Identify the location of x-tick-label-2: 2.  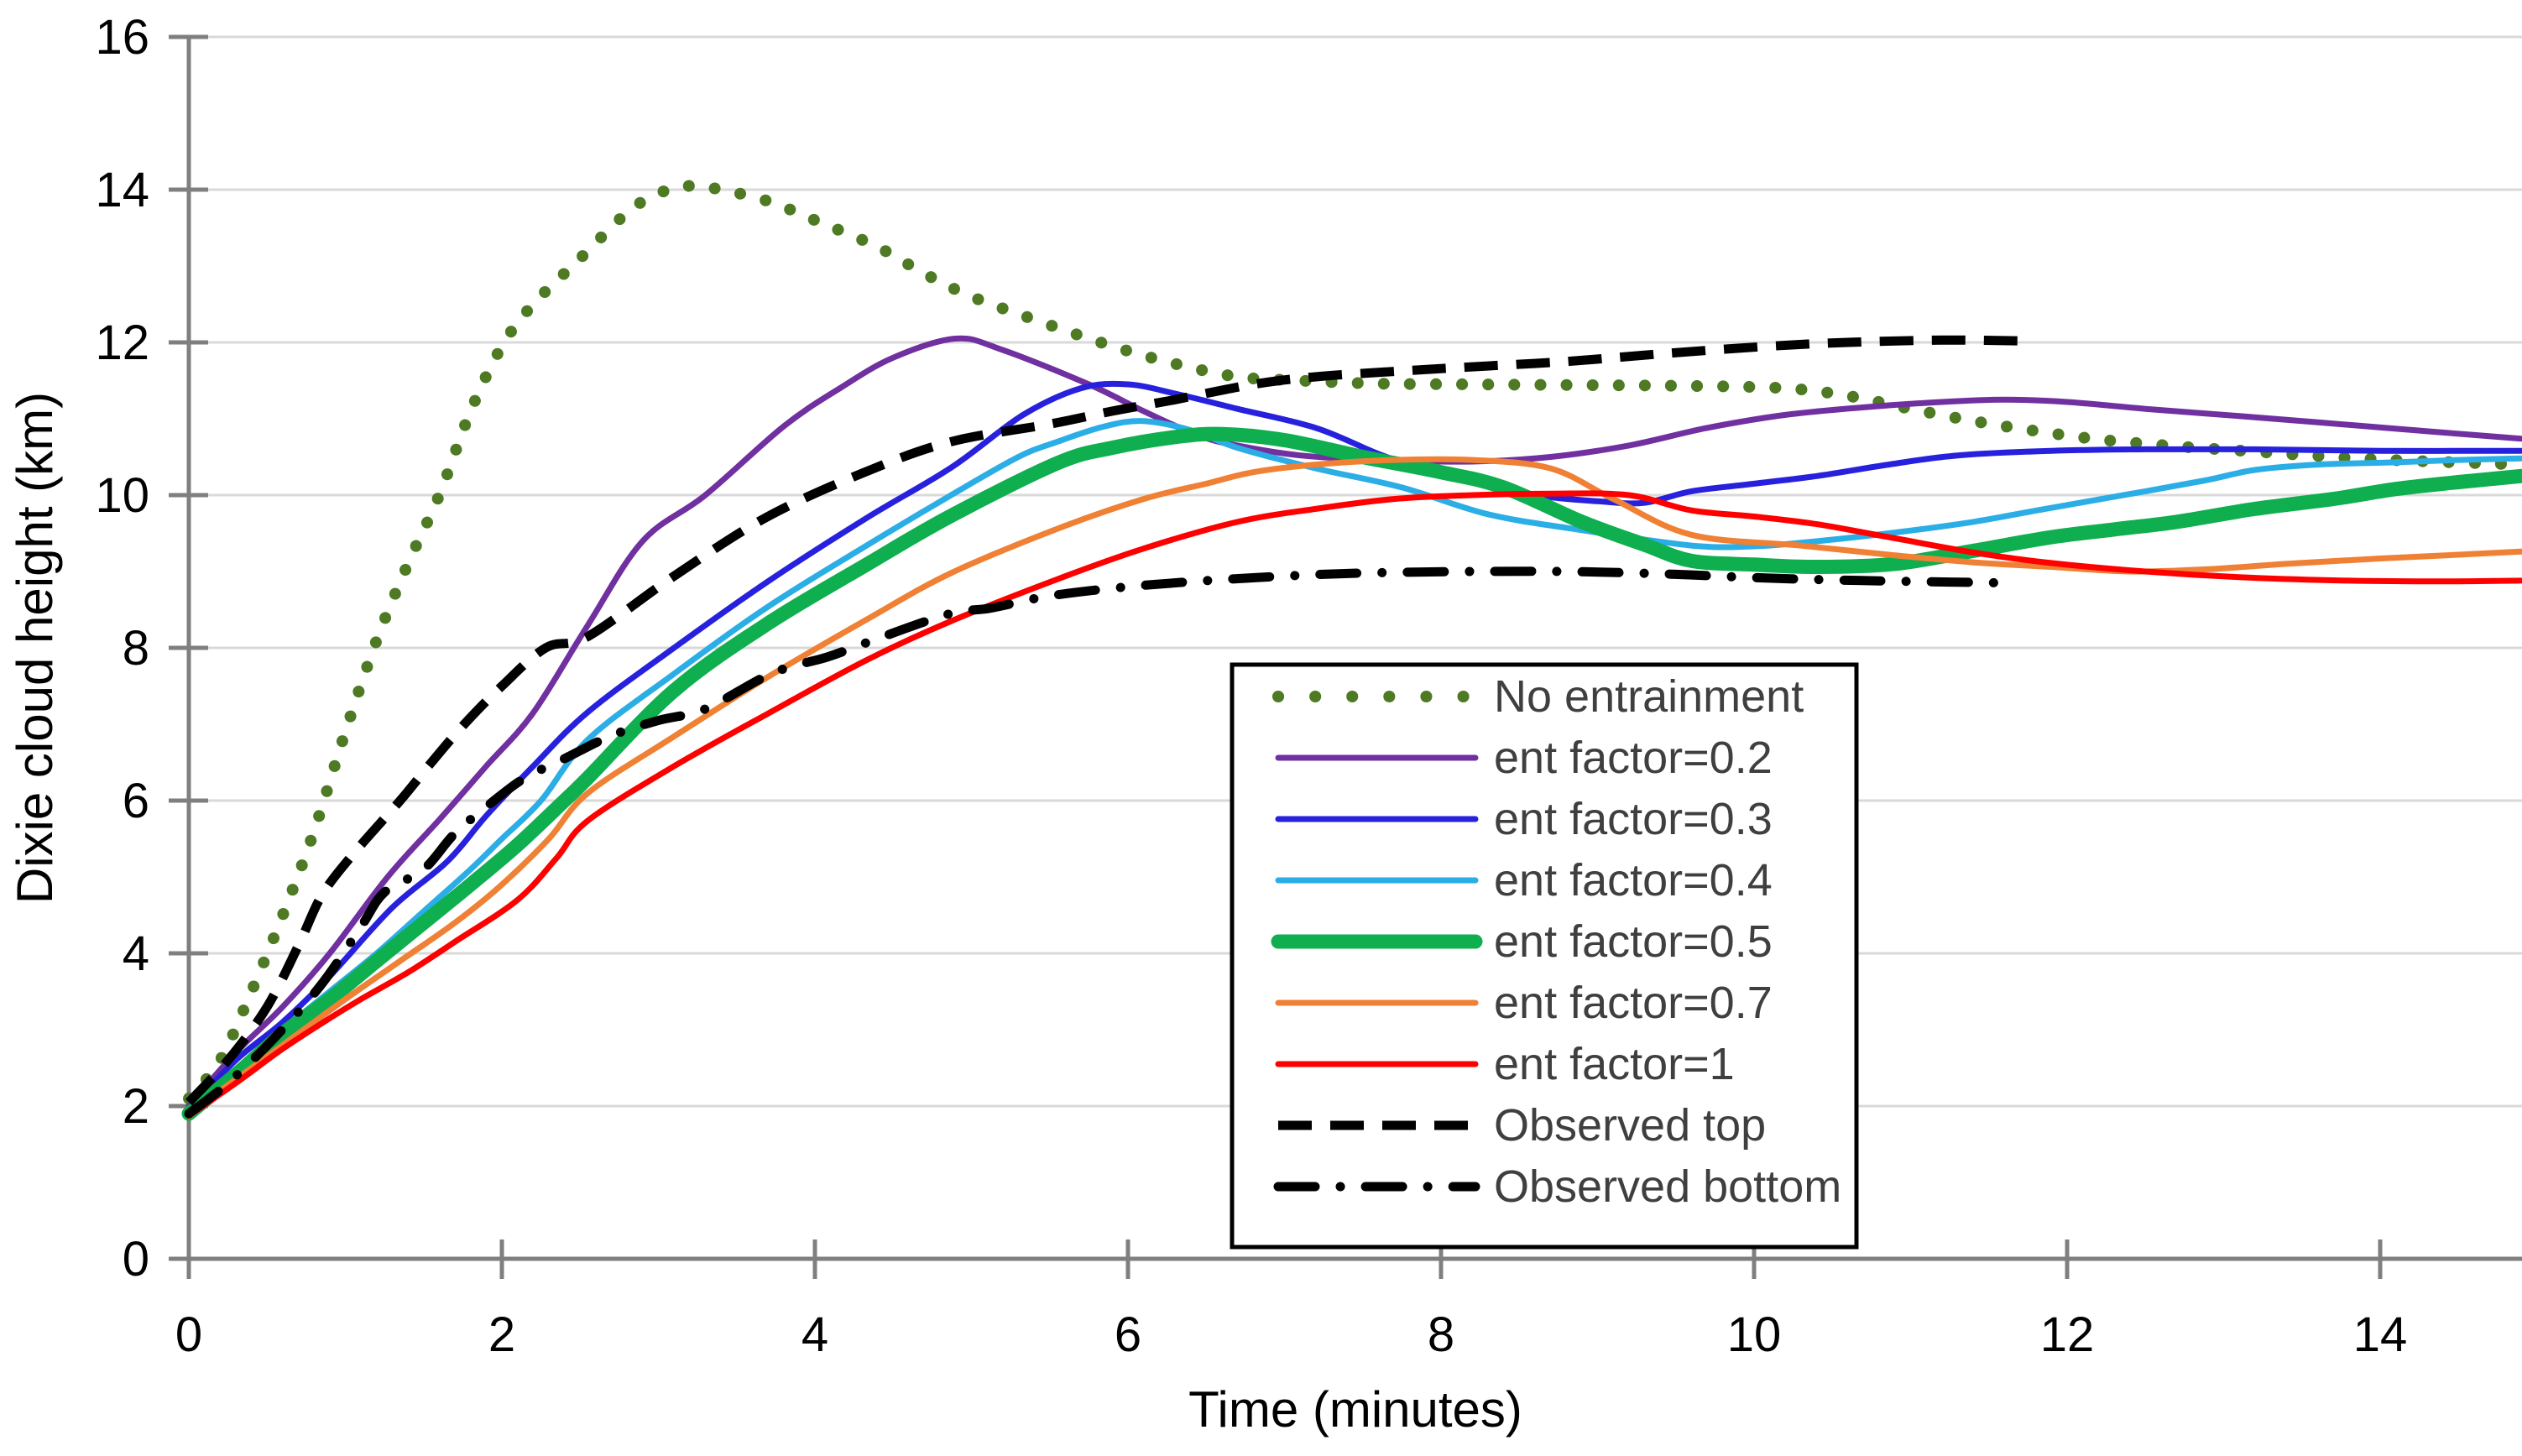
(501, 1334).